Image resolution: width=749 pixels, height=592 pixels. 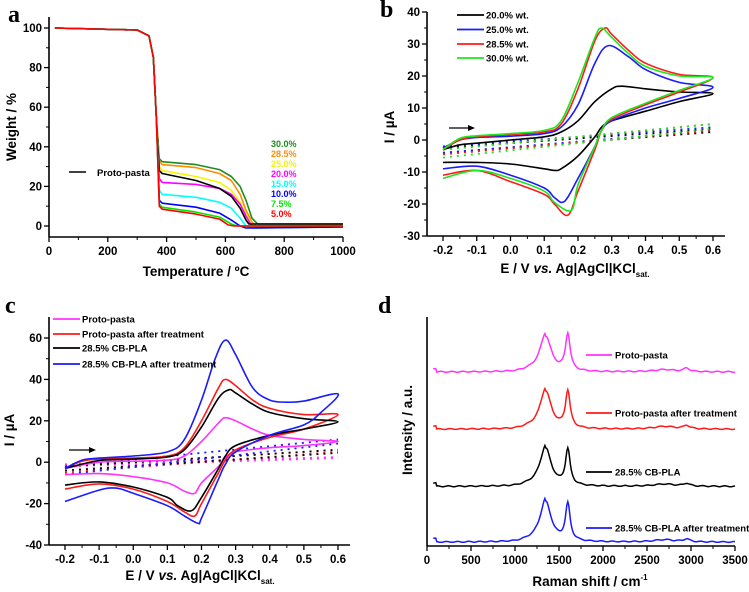 I want to click on legend-label-proto-pasta: Proto-pasta, so click(x=124, y=173).